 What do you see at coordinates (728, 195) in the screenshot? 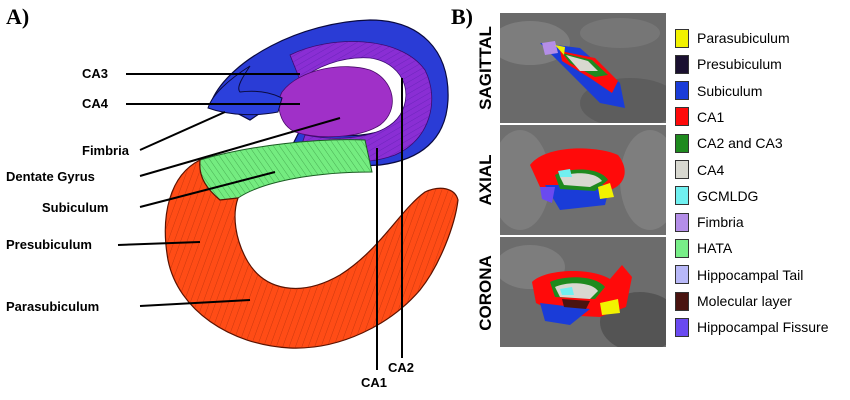
I see `legend-label: GCMLDG` at bounding box center [728, 195].